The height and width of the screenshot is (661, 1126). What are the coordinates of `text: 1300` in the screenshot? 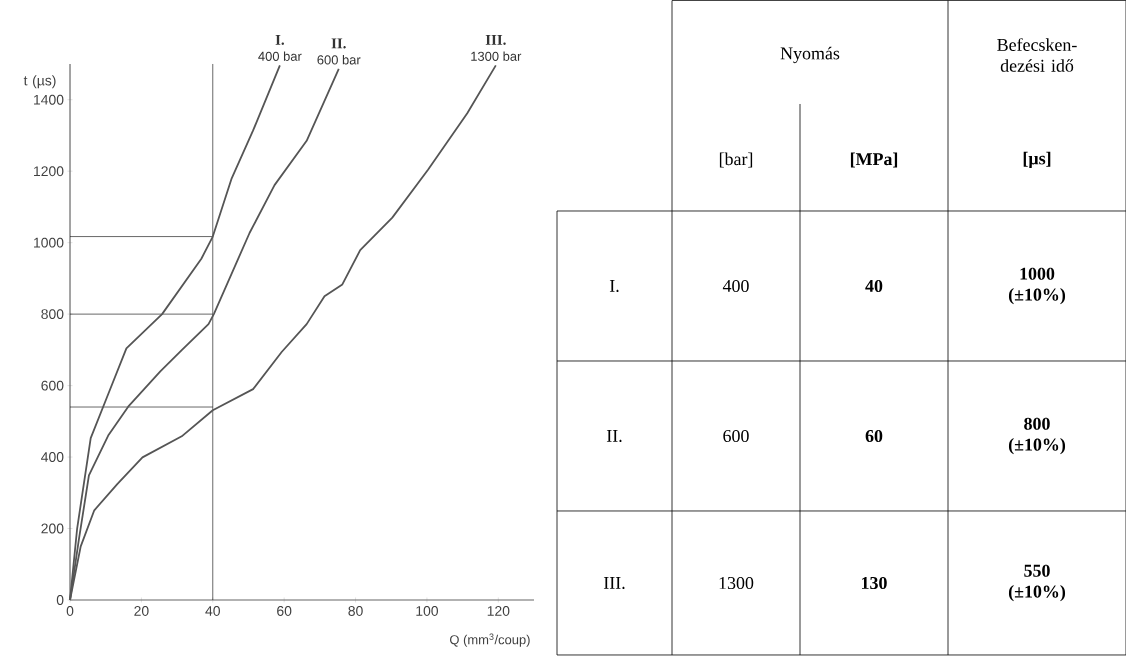 It's located at (736, 583).